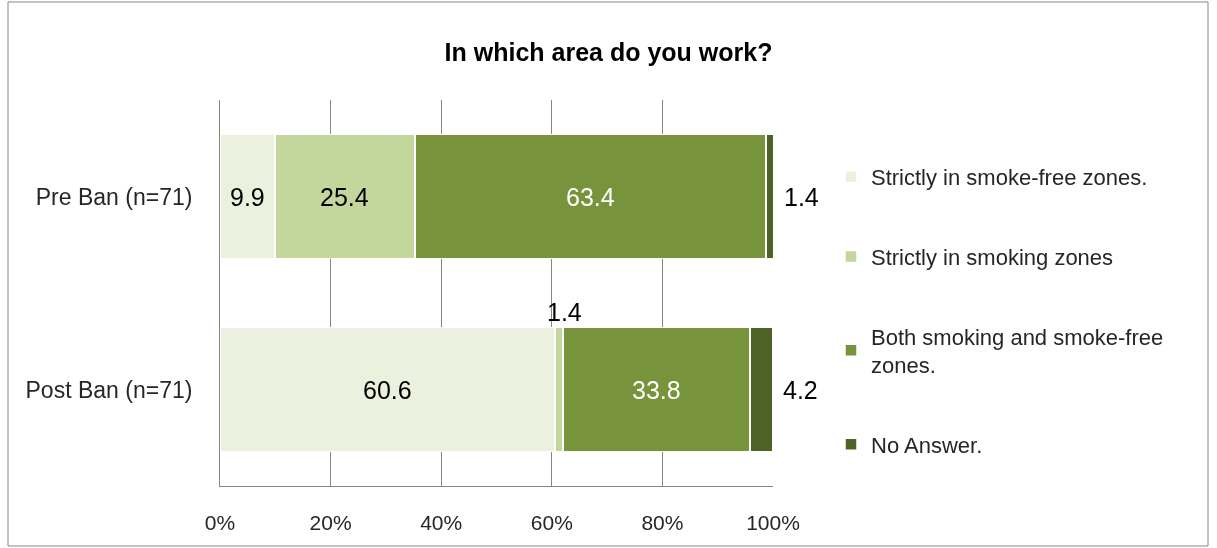  Describe the element at coordinates (927, 445) in the screenshot. I see `legend-label: No Answer.` at that location.